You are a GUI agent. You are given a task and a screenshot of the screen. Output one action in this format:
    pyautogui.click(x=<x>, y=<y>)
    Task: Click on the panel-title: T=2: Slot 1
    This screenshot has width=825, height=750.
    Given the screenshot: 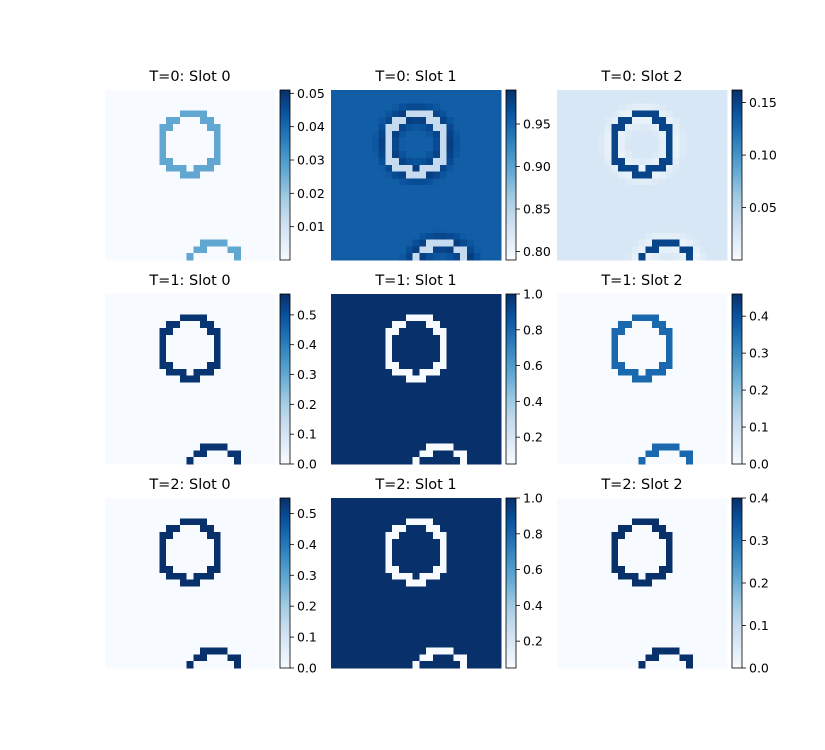 What is the action you would take?
    pyautogui.click(x=415, y=485)
    